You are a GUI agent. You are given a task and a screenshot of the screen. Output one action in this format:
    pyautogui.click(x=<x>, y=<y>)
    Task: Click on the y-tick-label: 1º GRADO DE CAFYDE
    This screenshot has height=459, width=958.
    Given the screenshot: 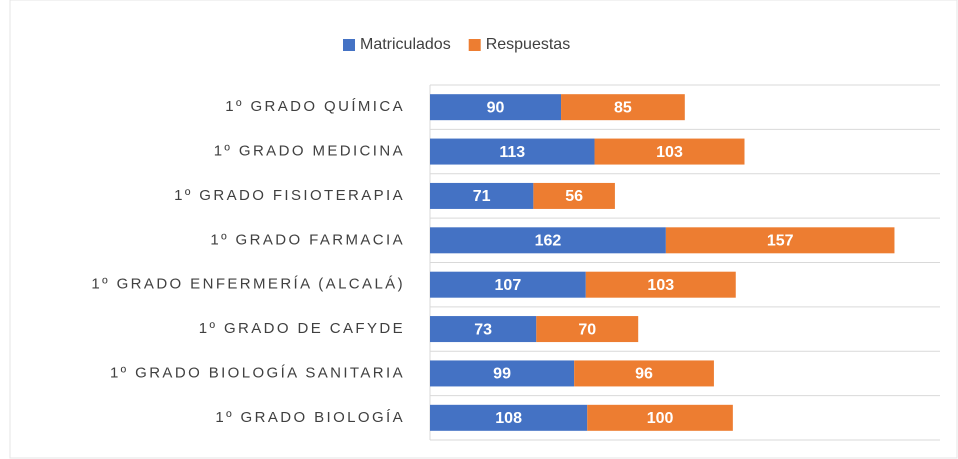 What is the action you would take?
    pyautogui.click(x=302, y=328)
    